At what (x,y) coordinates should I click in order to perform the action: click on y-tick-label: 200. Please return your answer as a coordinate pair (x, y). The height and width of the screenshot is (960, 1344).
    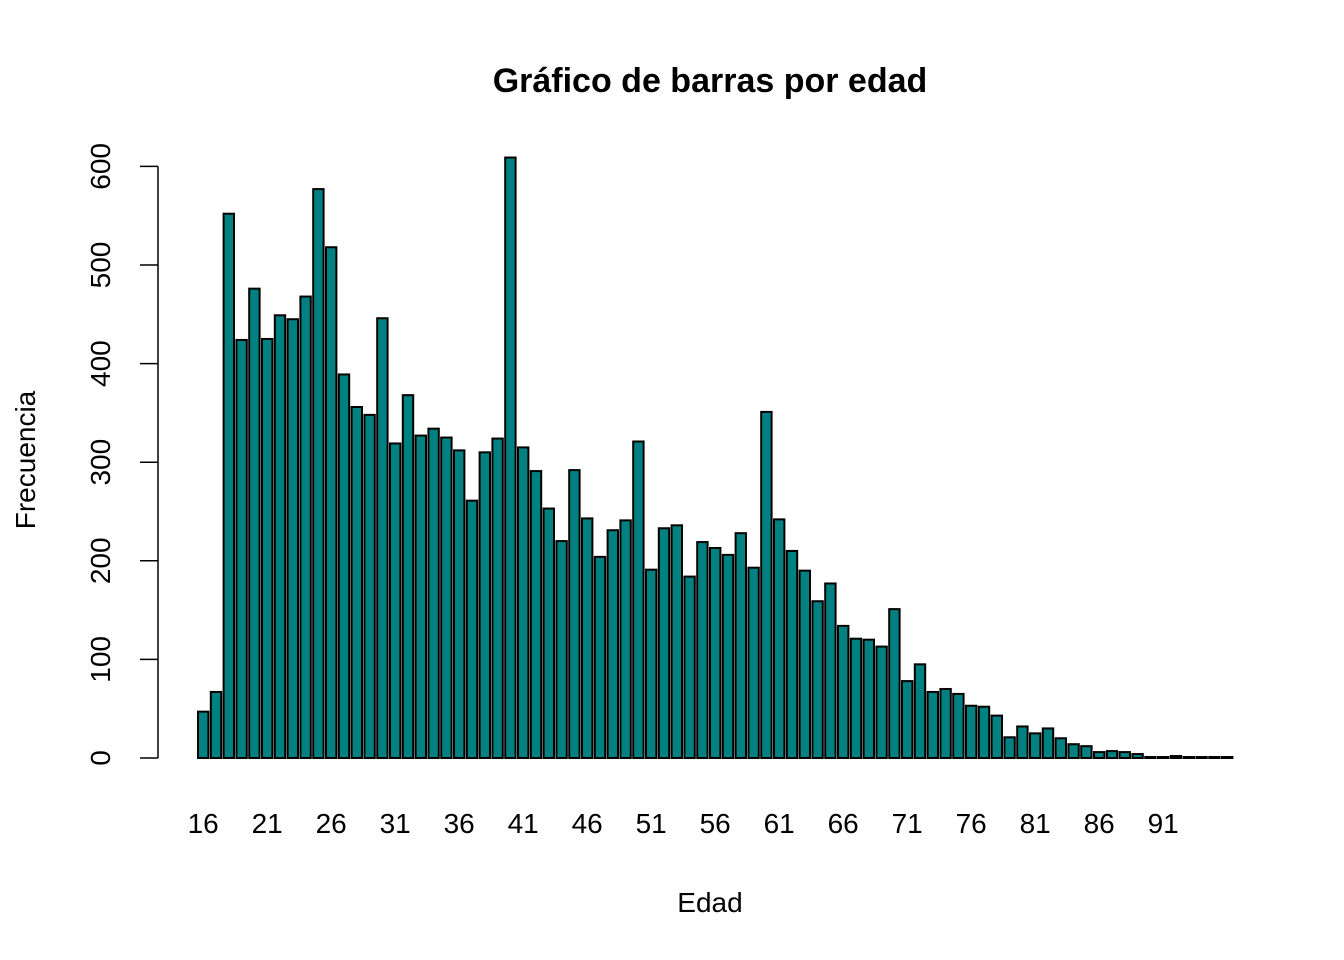
    Looking at the image, I should click on (100, 560).